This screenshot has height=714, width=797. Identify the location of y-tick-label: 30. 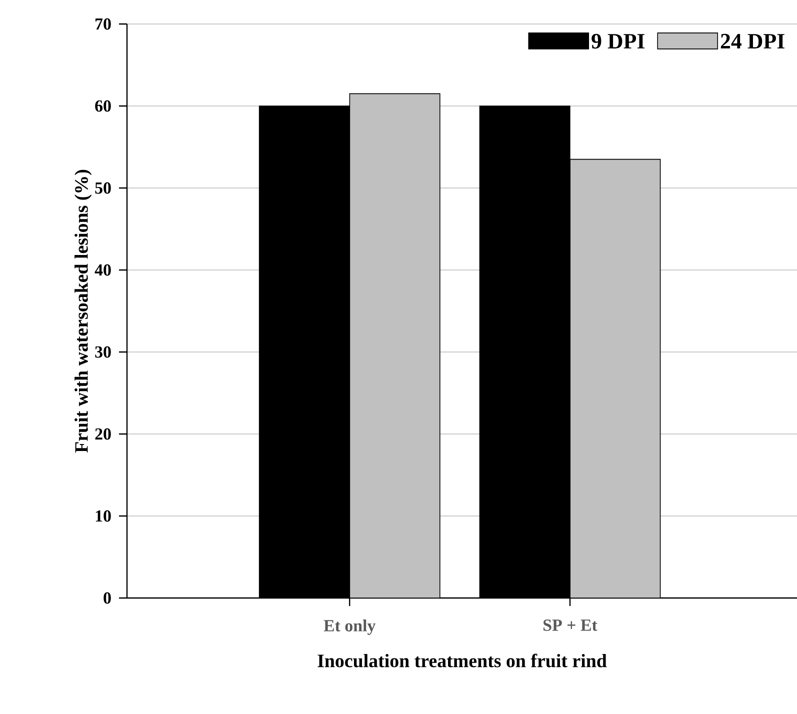
(103, 352).